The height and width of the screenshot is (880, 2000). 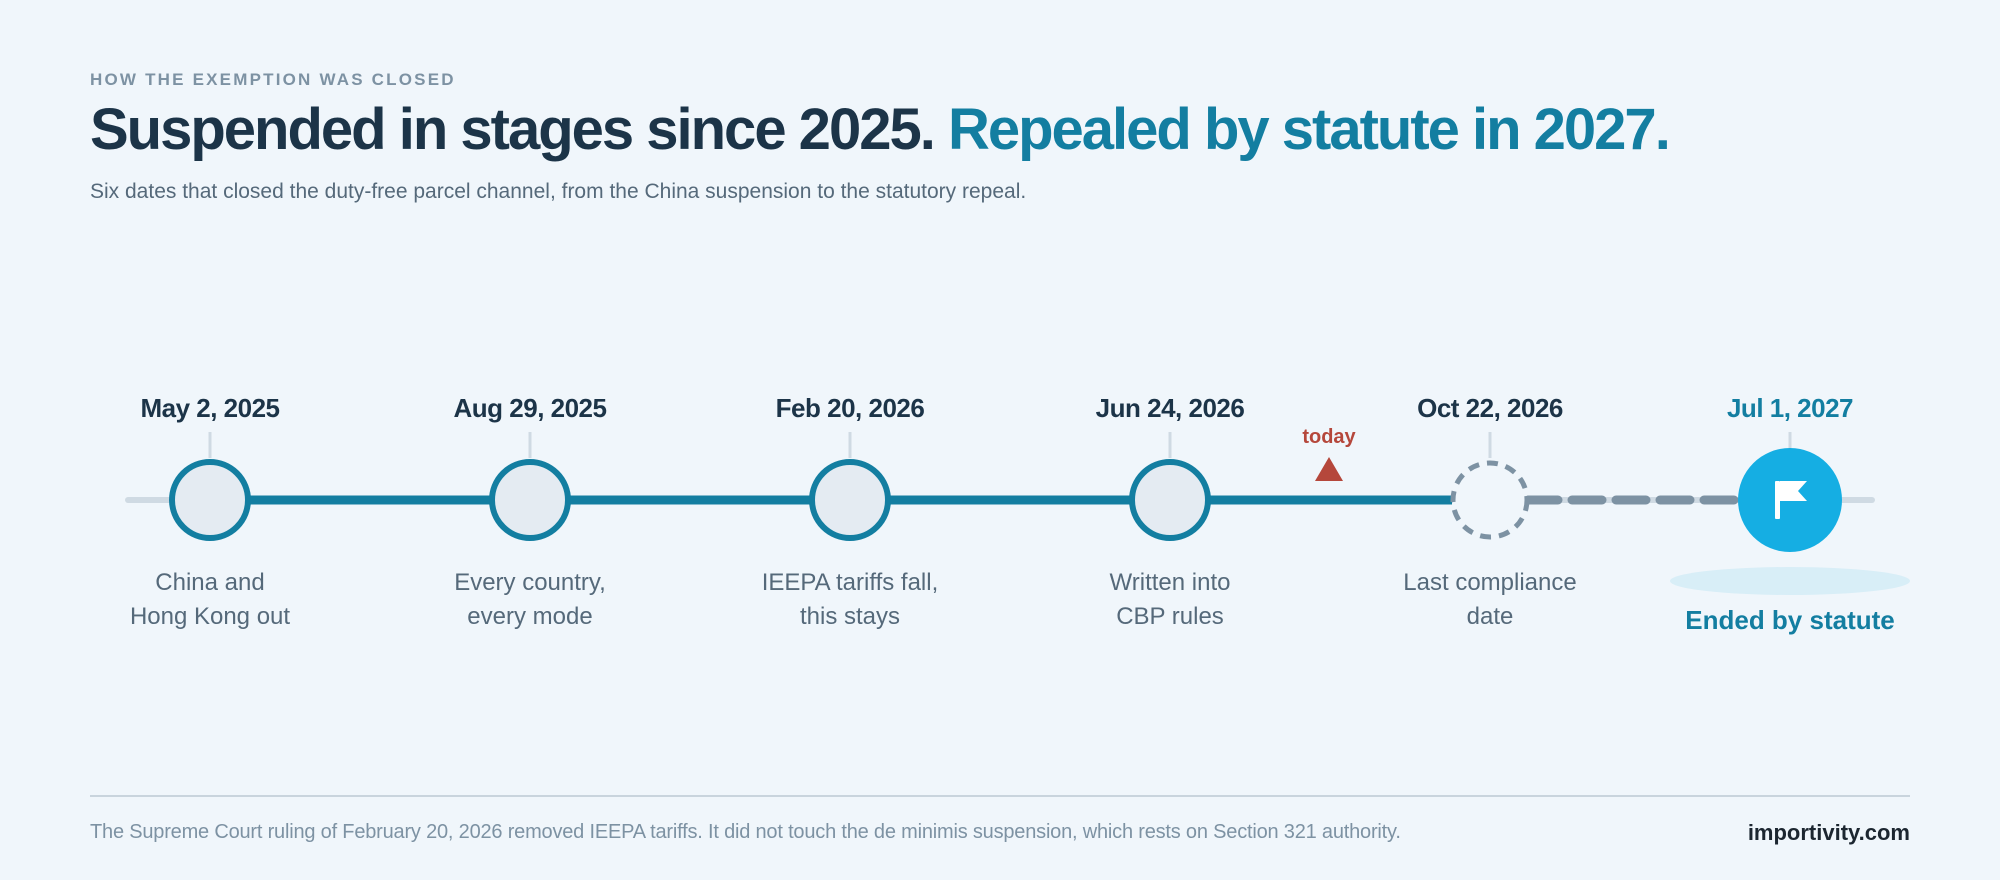 What do you see at coordinates (210, 408) in the screenshot?
I see `milestone-date-1: May 2, 2025` at bounding box center [210, 408].